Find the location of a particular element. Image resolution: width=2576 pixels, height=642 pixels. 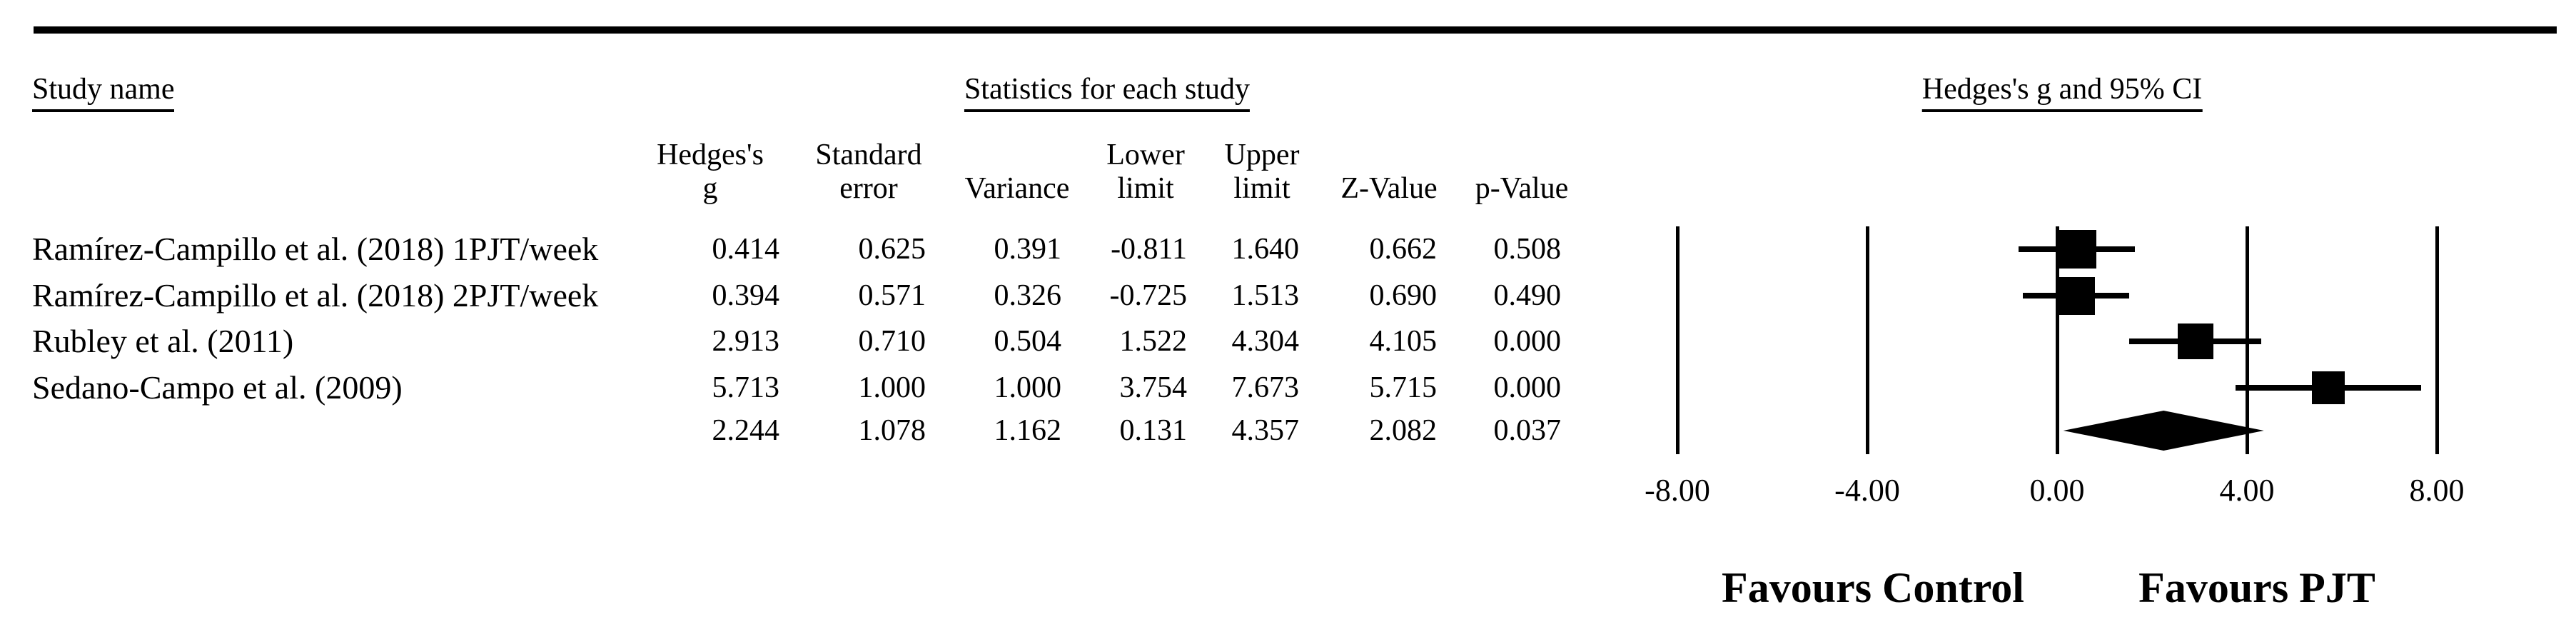

study-name: Sedano-Campo et al. (2009) is located at coordinates (217, 387).